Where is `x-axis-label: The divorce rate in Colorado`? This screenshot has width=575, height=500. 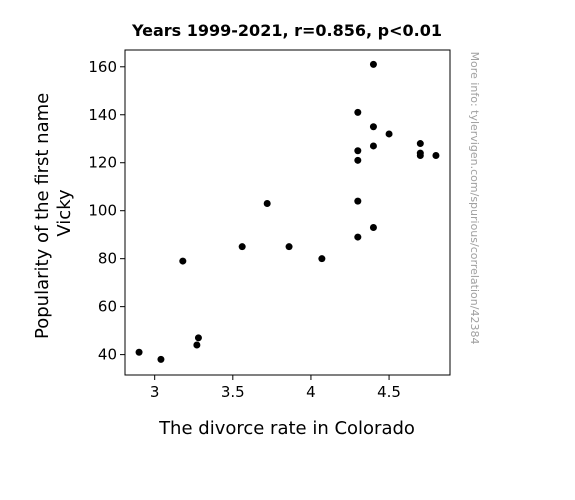
x-axis-label: The divorce rate in Colorado is located at coordinates (286, 428).